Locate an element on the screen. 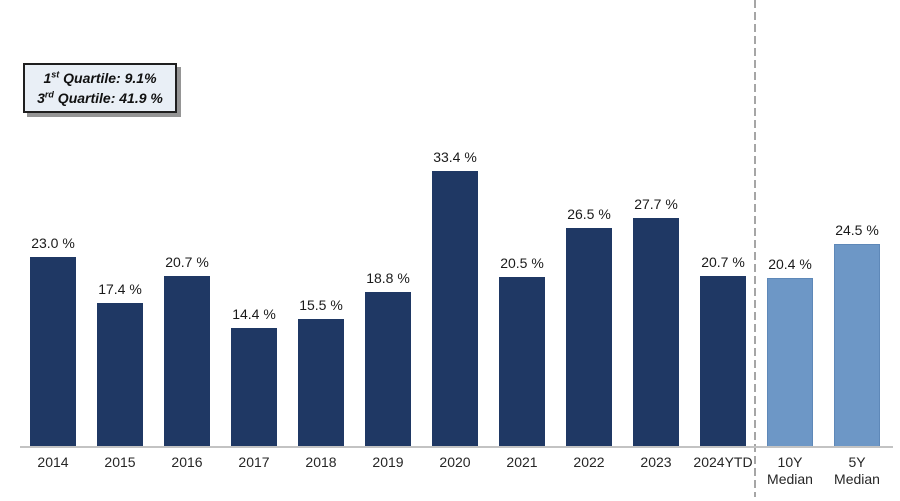 The width and height of the screenshot is (900, 501). bar-2022 is located at coordinates (589, 337).